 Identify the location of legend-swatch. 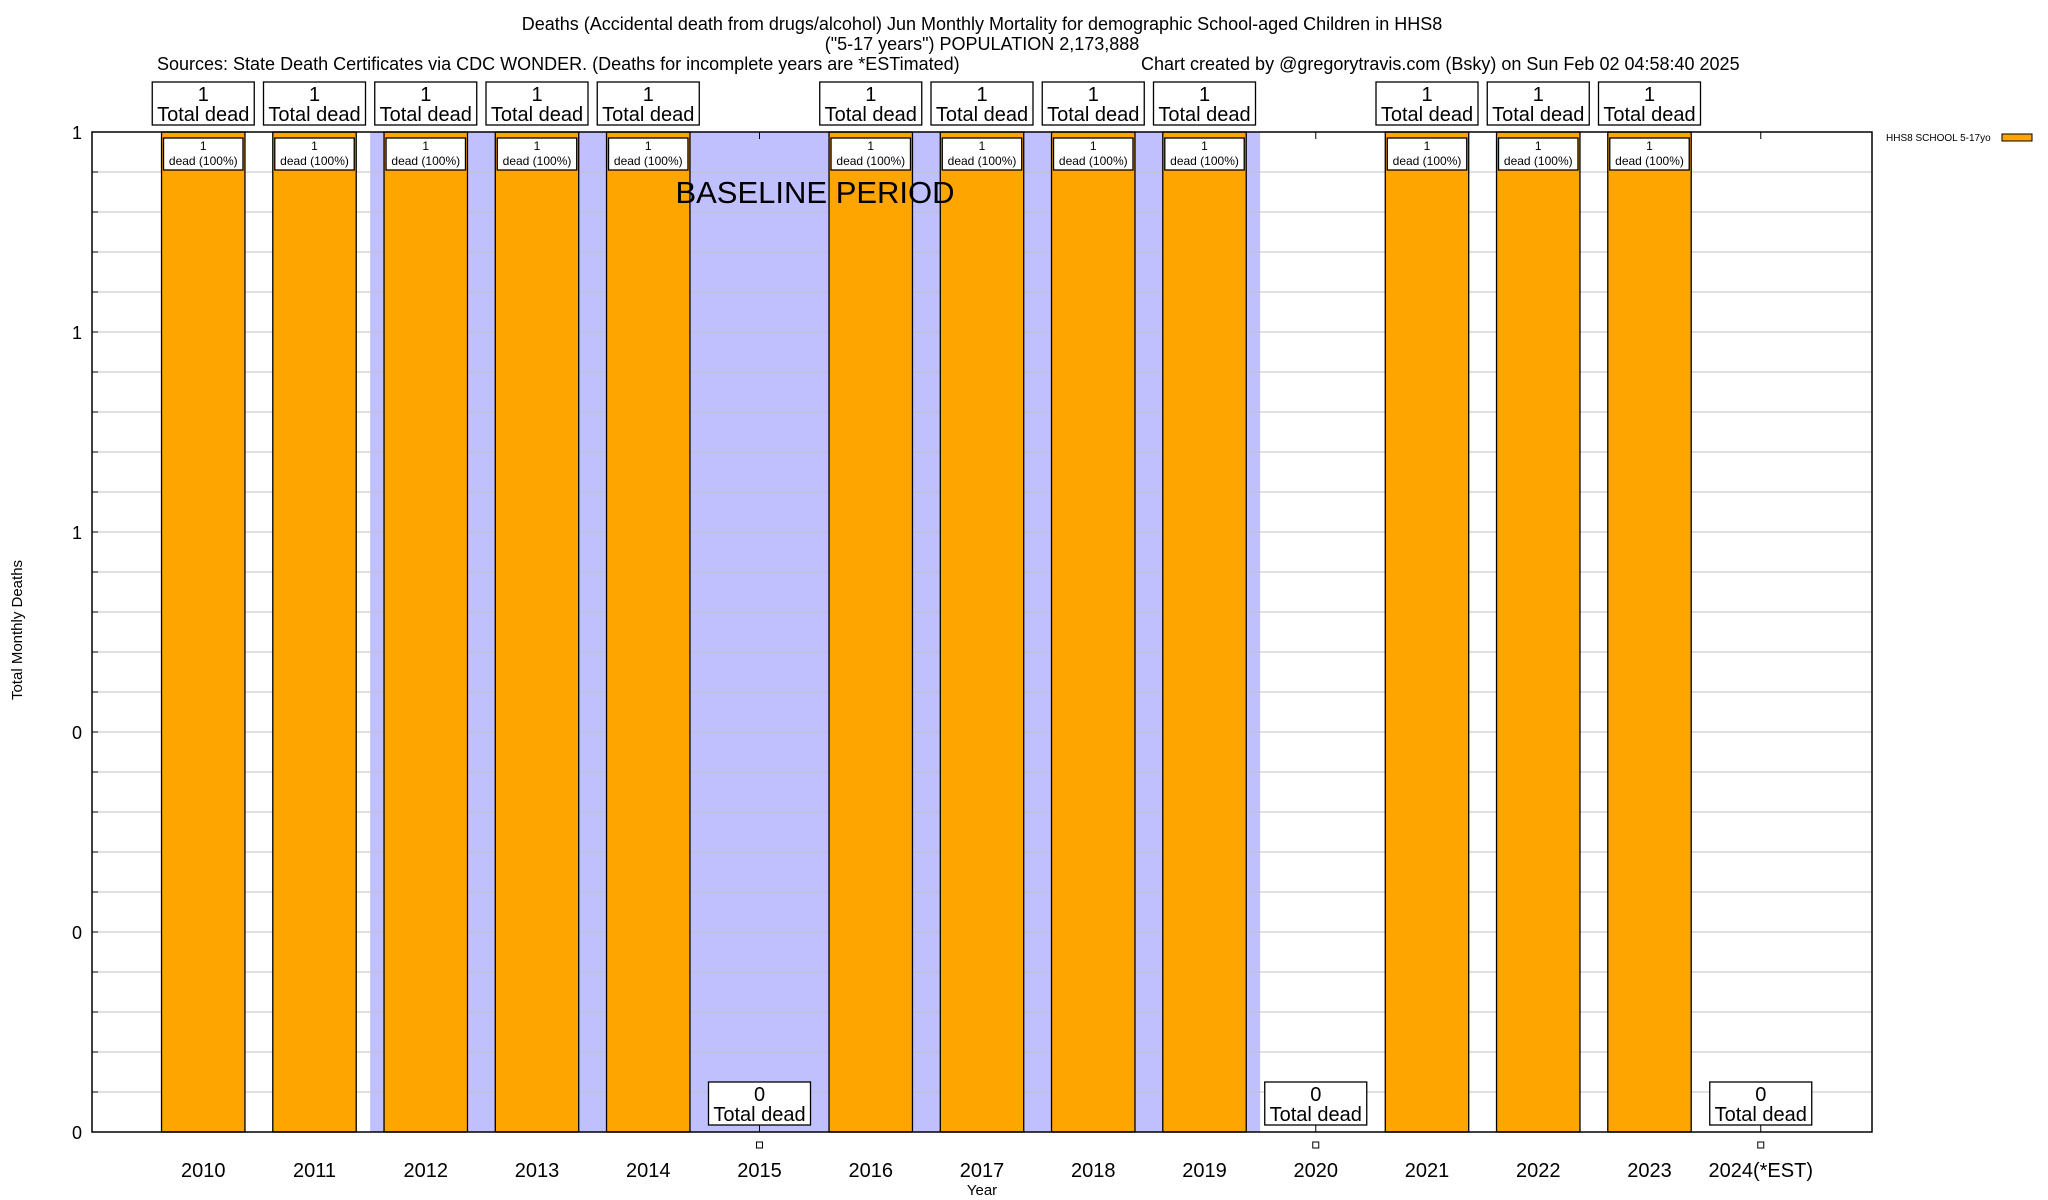
(2017, 137).